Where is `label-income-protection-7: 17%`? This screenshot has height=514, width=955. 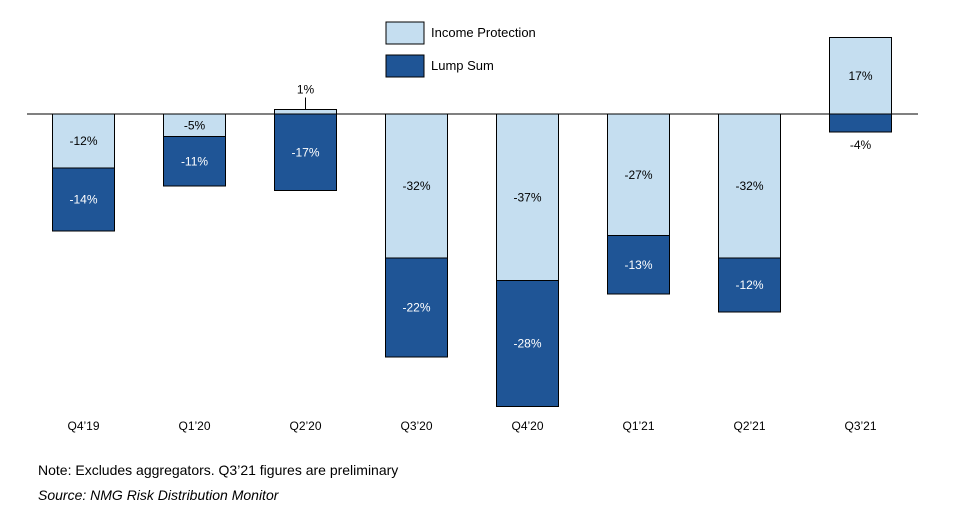
label-income-protection-7: 17% is located at coordinates (860, 76).